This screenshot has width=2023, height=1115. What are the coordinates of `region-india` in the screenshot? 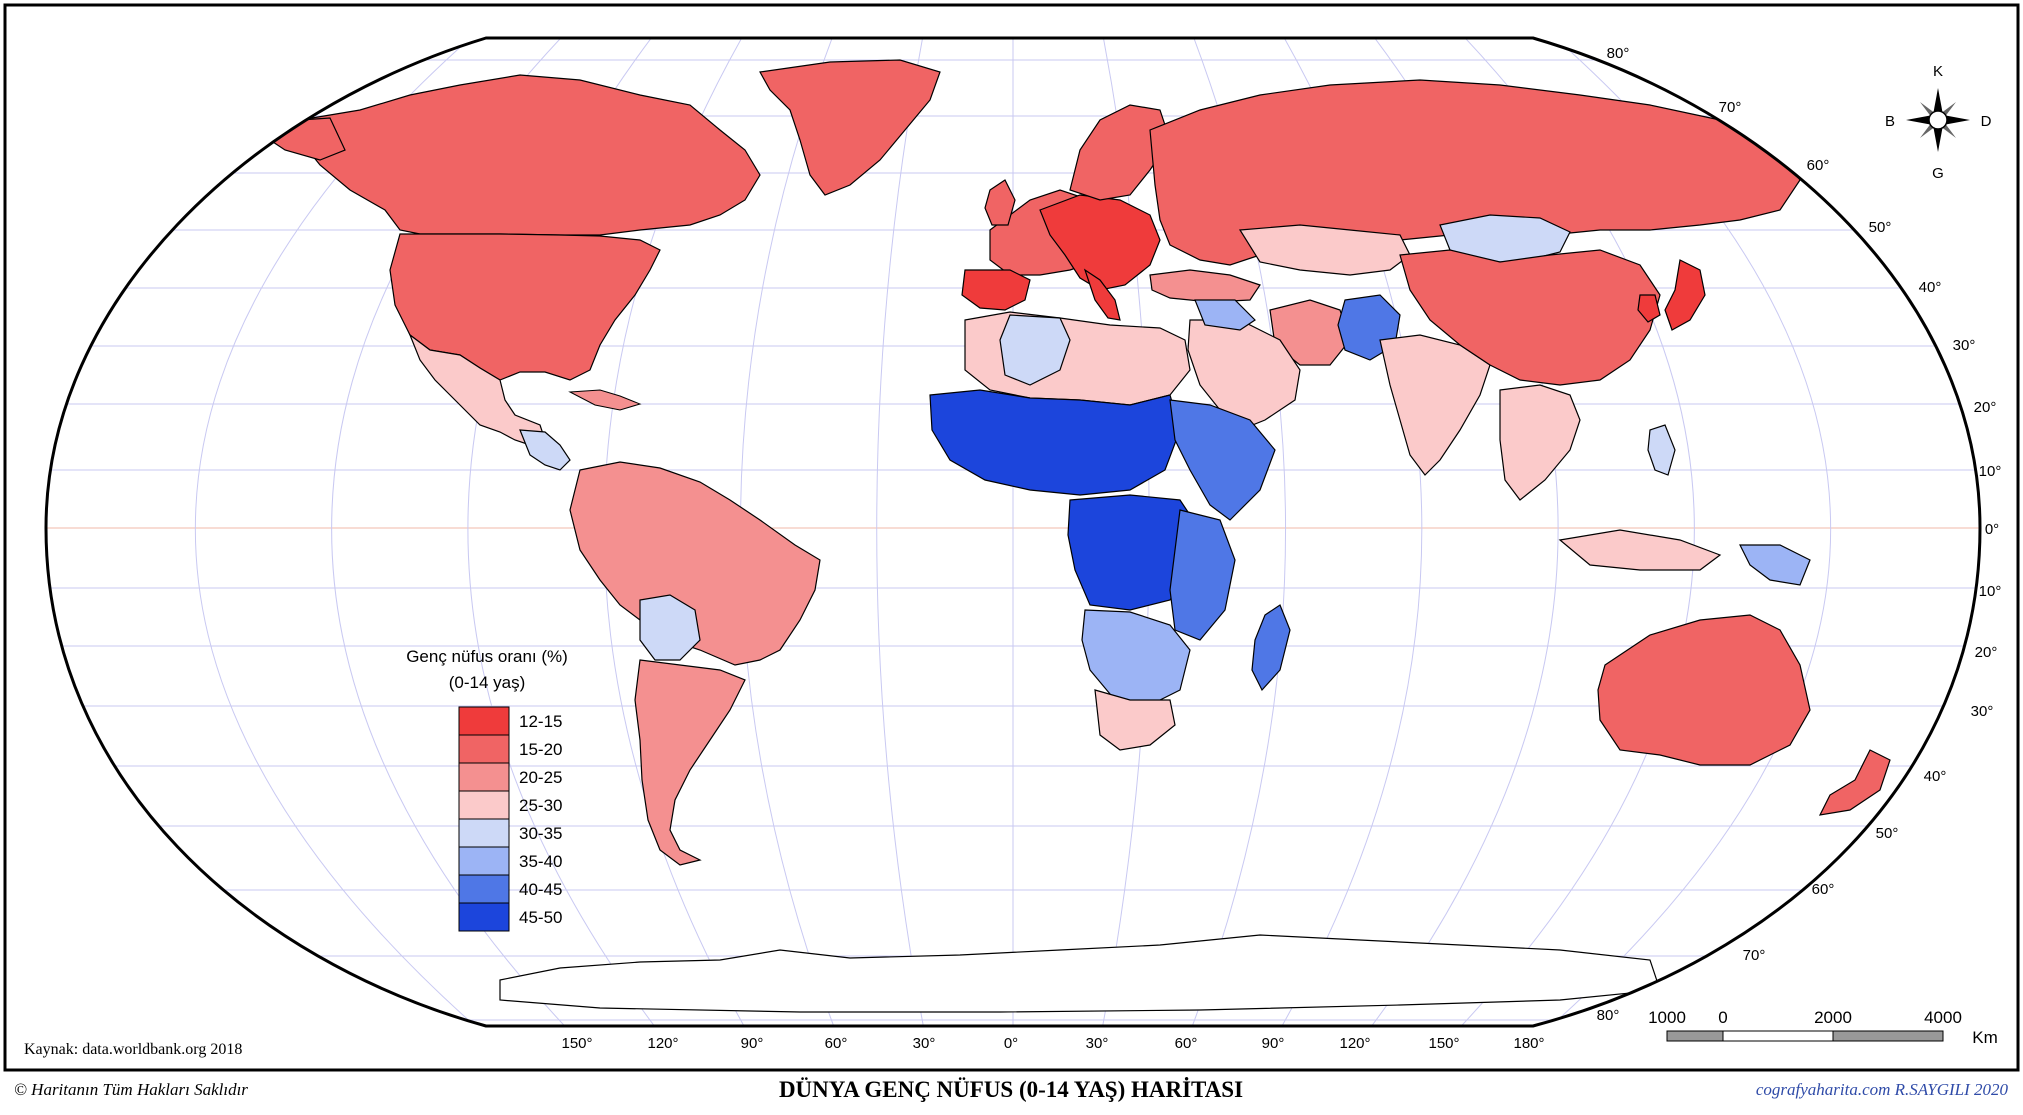 It's located at (1435, 405).